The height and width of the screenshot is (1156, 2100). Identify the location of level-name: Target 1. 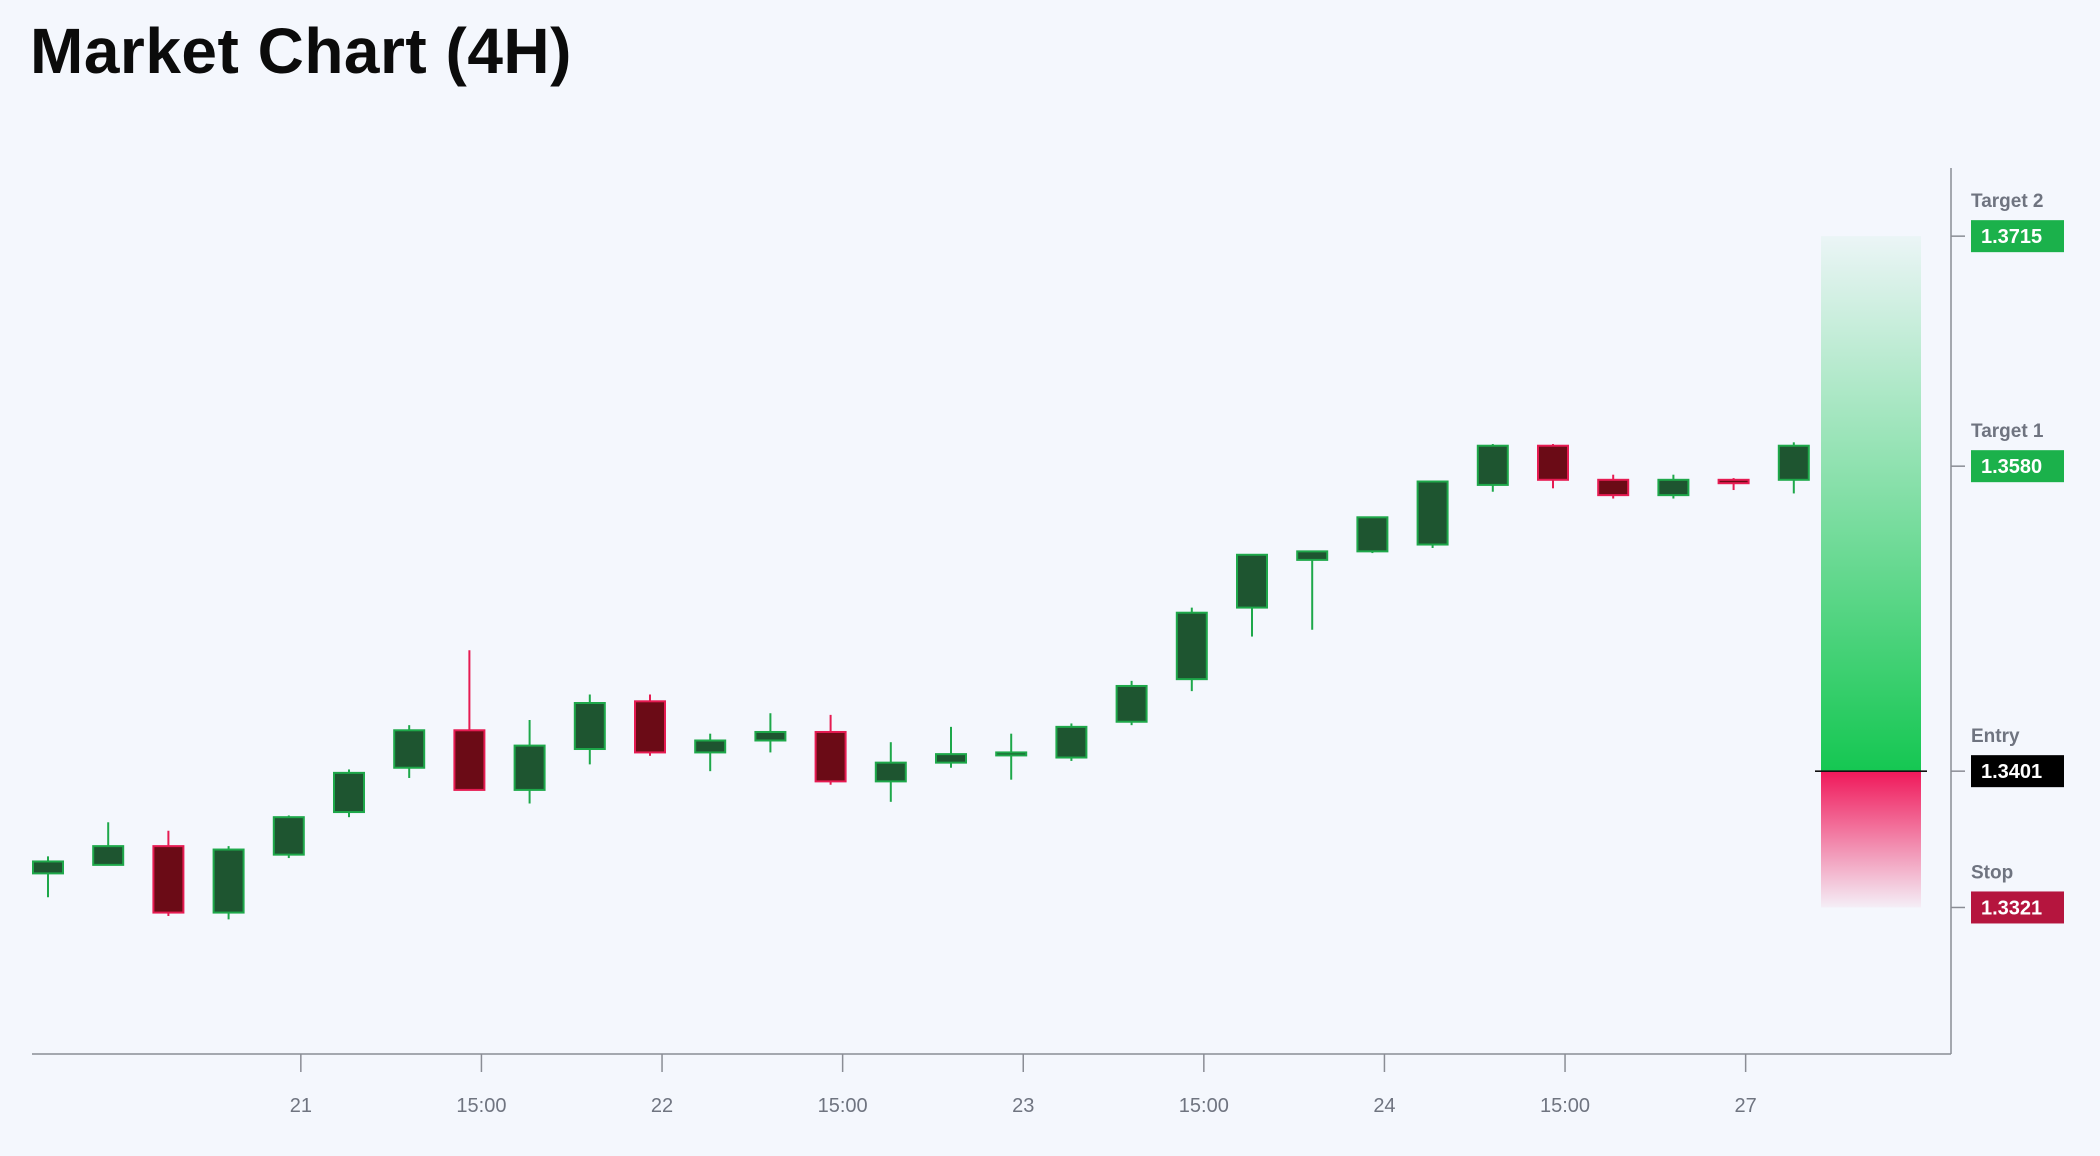
(2007, 431).